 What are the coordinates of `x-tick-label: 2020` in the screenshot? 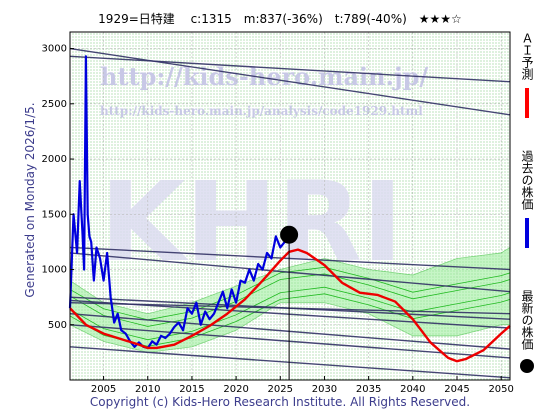 It's located at (235, 389).